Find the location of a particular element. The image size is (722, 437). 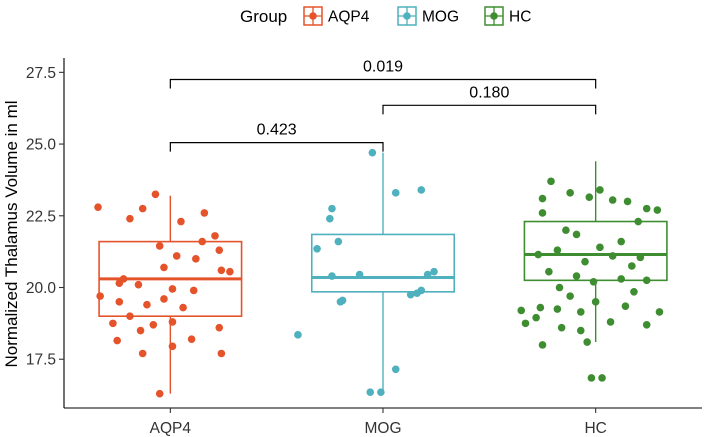

box-mog is located at coordinates (383, 263).